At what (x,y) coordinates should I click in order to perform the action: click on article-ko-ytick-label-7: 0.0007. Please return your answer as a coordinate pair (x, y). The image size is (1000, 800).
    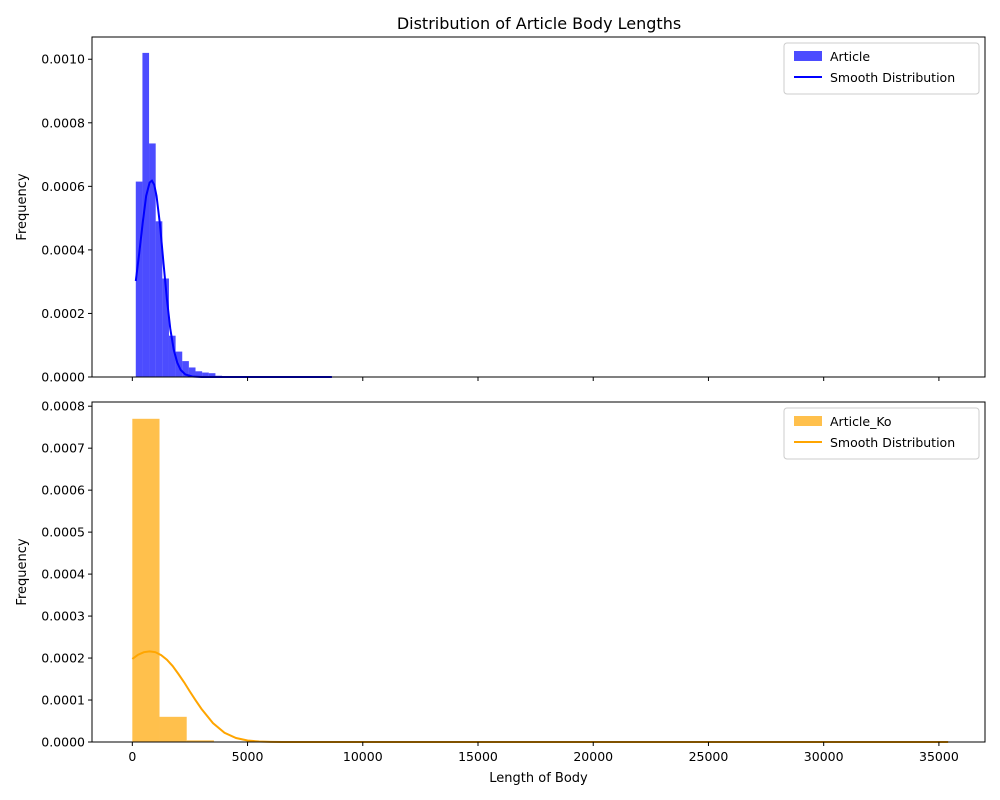
    Looking at the image, I should click on (63, 448).